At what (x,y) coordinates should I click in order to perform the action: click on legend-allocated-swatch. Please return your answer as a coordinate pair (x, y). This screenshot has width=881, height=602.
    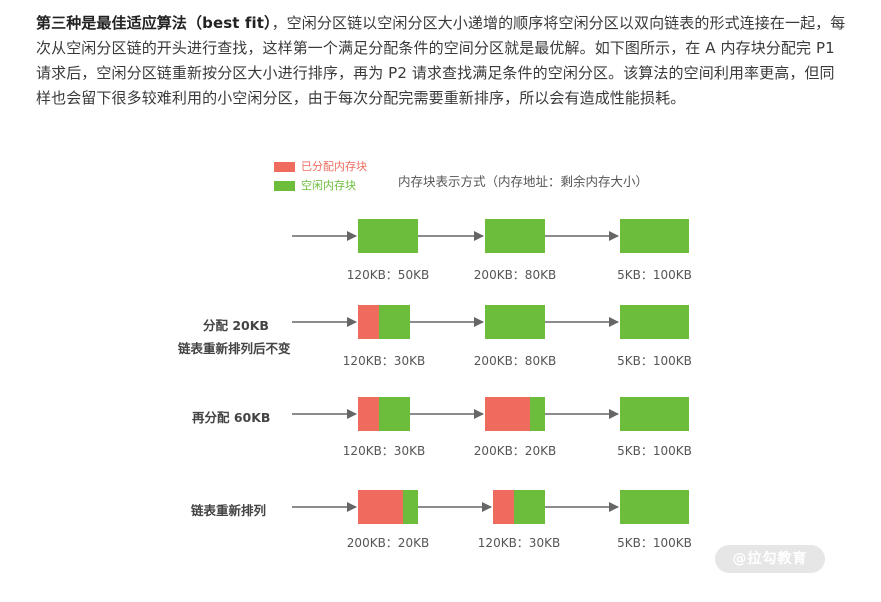
    Looking at the image, I should click on (284, 167).